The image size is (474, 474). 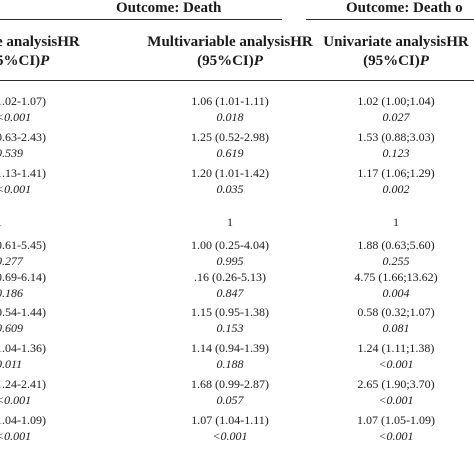 I want to click on table-cell-value: 0.69-6.14), so click(x=23, y=277).